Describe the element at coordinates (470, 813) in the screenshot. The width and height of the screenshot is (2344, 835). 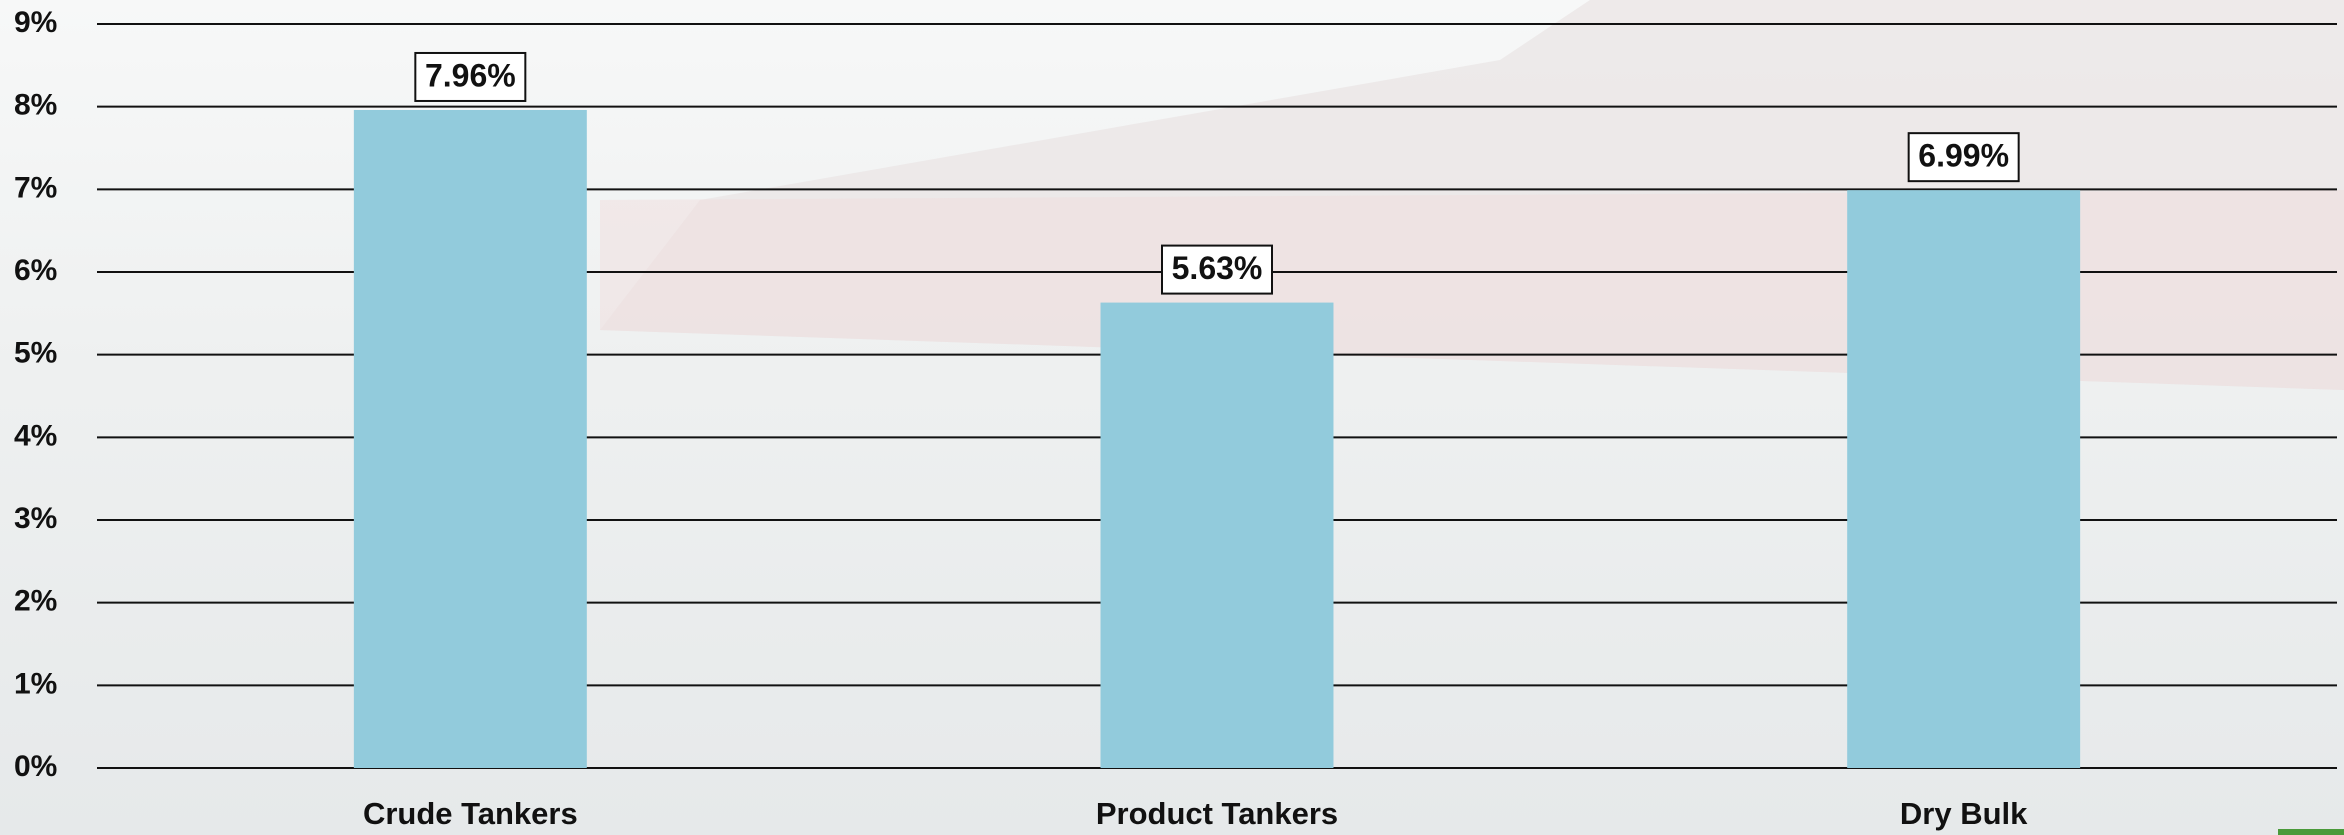
I see `x-tick-label: Crude Tankers` at that location.